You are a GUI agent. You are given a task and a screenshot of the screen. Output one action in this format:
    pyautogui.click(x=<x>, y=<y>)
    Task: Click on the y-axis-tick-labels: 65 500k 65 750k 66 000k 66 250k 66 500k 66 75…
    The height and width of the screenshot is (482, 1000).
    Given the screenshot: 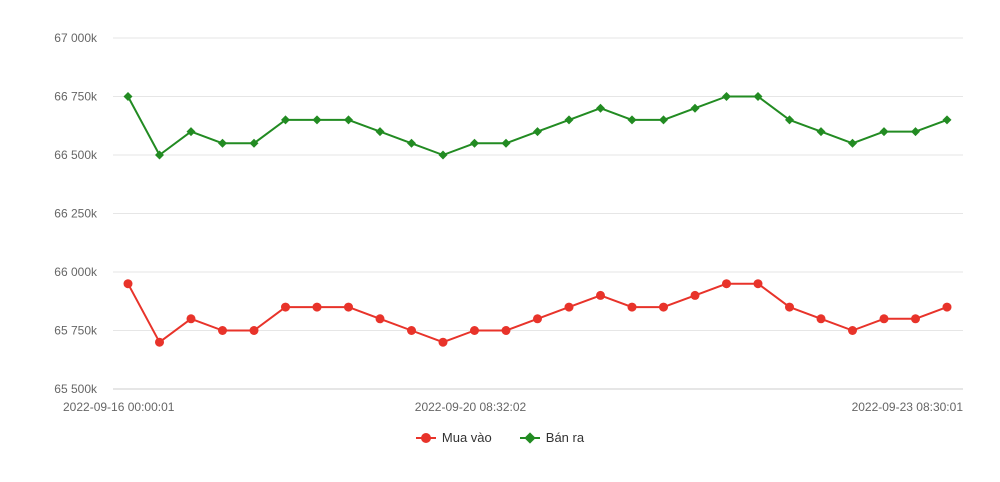 What is the action you would take?
    pyautogui.click(x=76, y=213)
    